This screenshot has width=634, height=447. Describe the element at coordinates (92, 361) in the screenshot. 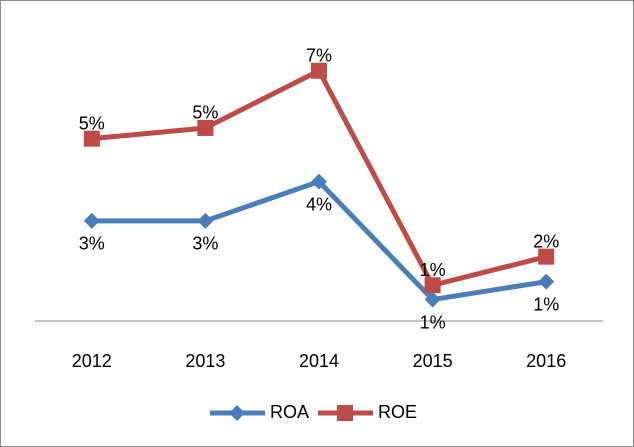

I see `x-tick-label: 2012` at that location.